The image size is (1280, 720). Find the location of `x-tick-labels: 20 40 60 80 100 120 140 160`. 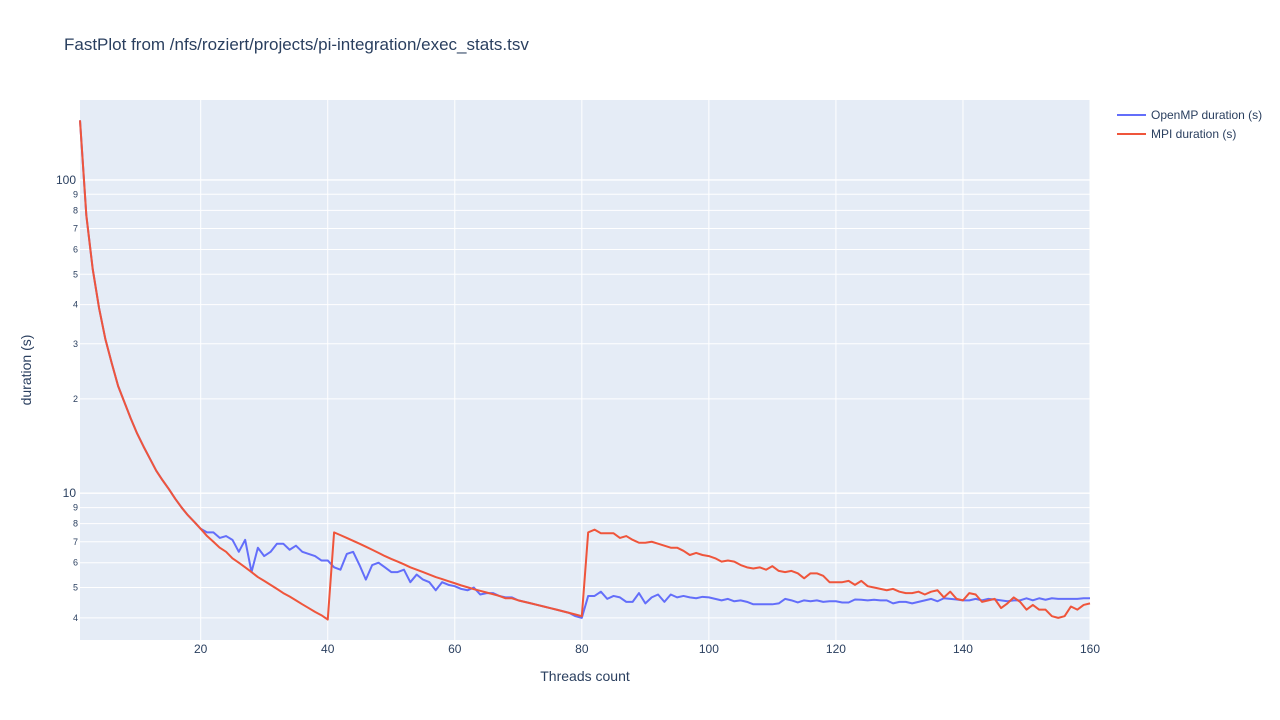

x-tick-labels: 20 40 60 80 100 120 140 160 is located at coordinates (647, 649).